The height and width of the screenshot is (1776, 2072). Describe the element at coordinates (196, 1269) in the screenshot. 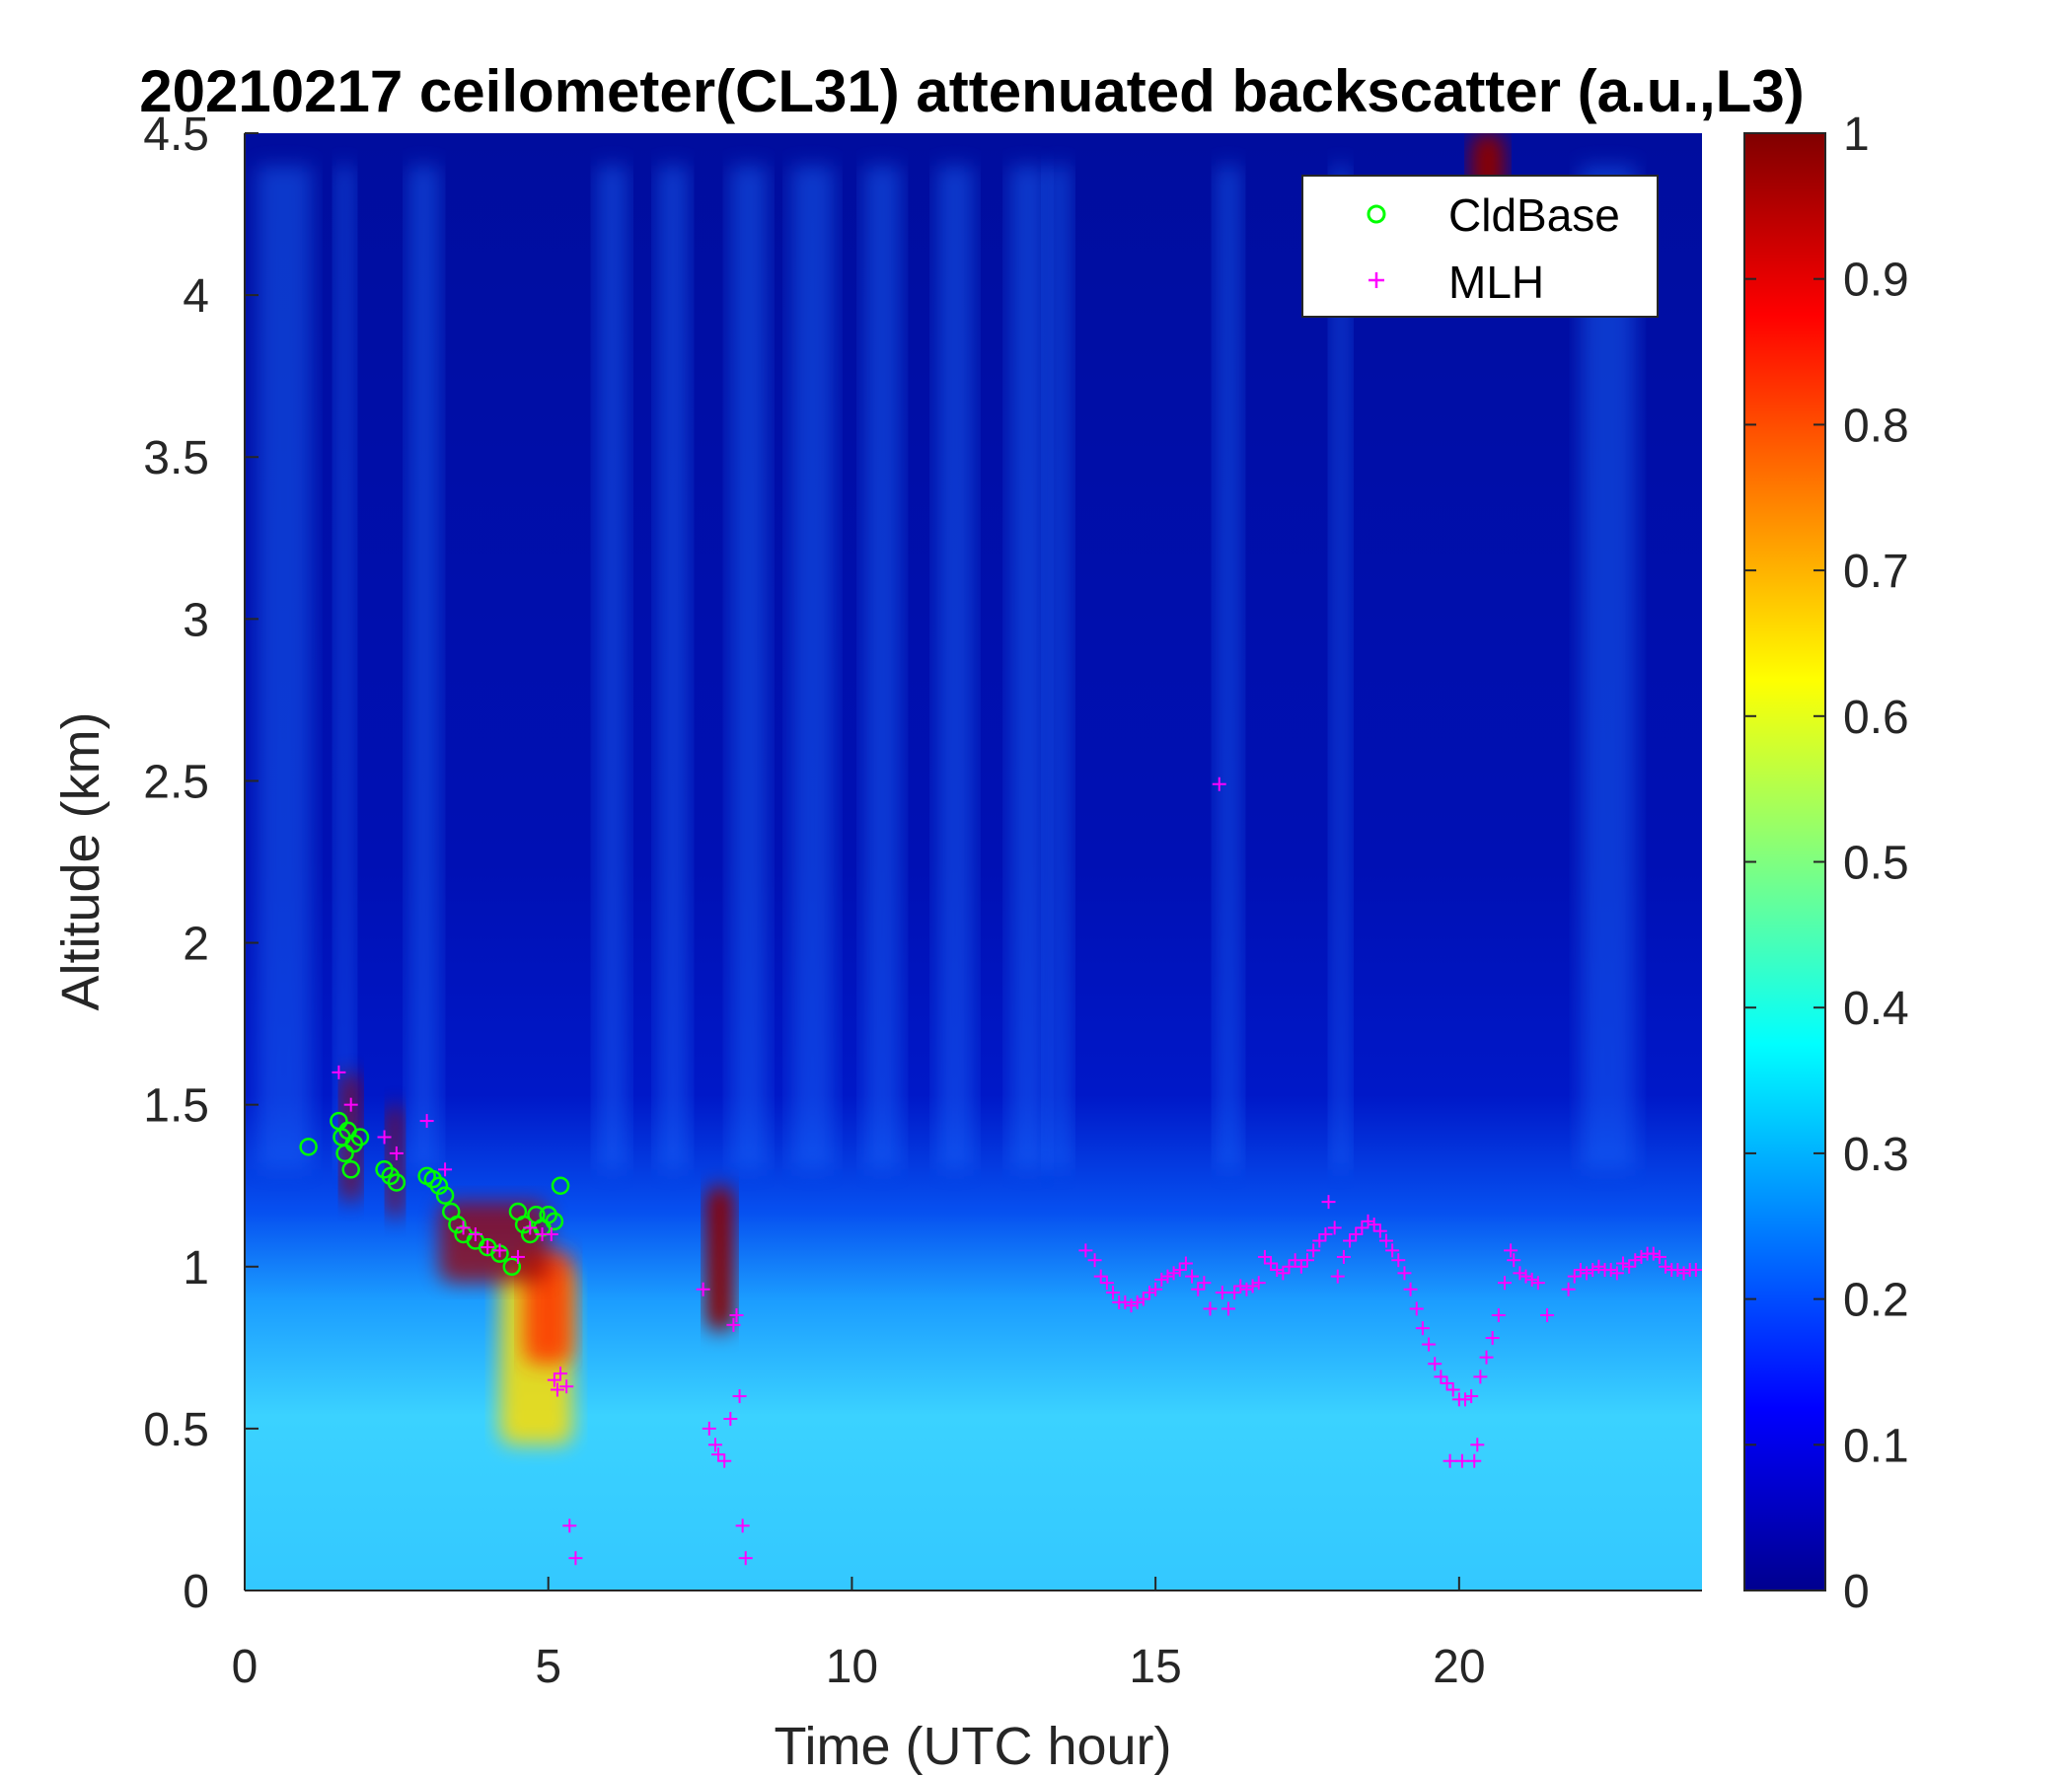

I see `y-tick-label: 1` at that location.